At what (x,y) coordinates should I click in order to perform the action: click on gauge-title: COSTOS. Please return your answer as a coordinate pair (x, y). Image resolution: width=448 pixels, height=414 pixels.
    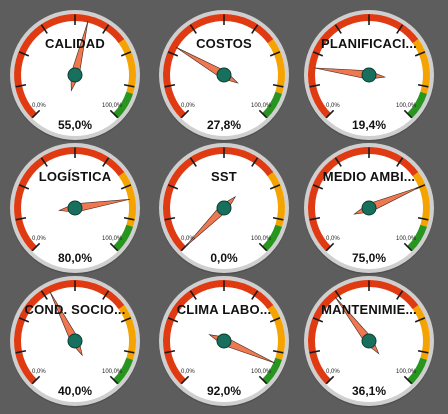
    Looking at the image, I should click on (224, 43).